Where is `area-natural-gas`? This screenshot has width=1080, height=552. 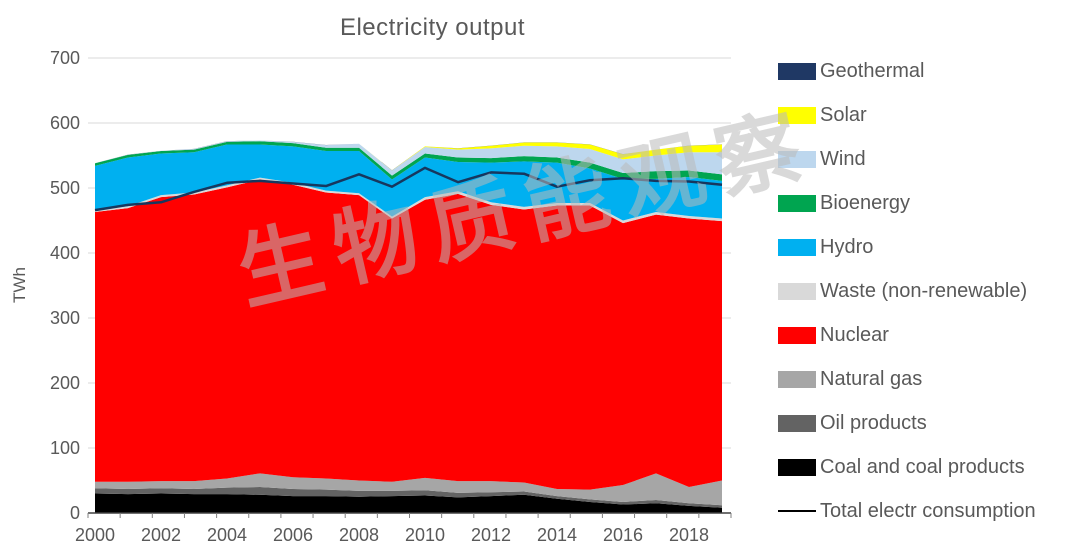
area-natural-gas is located at coordinates (408, 489).